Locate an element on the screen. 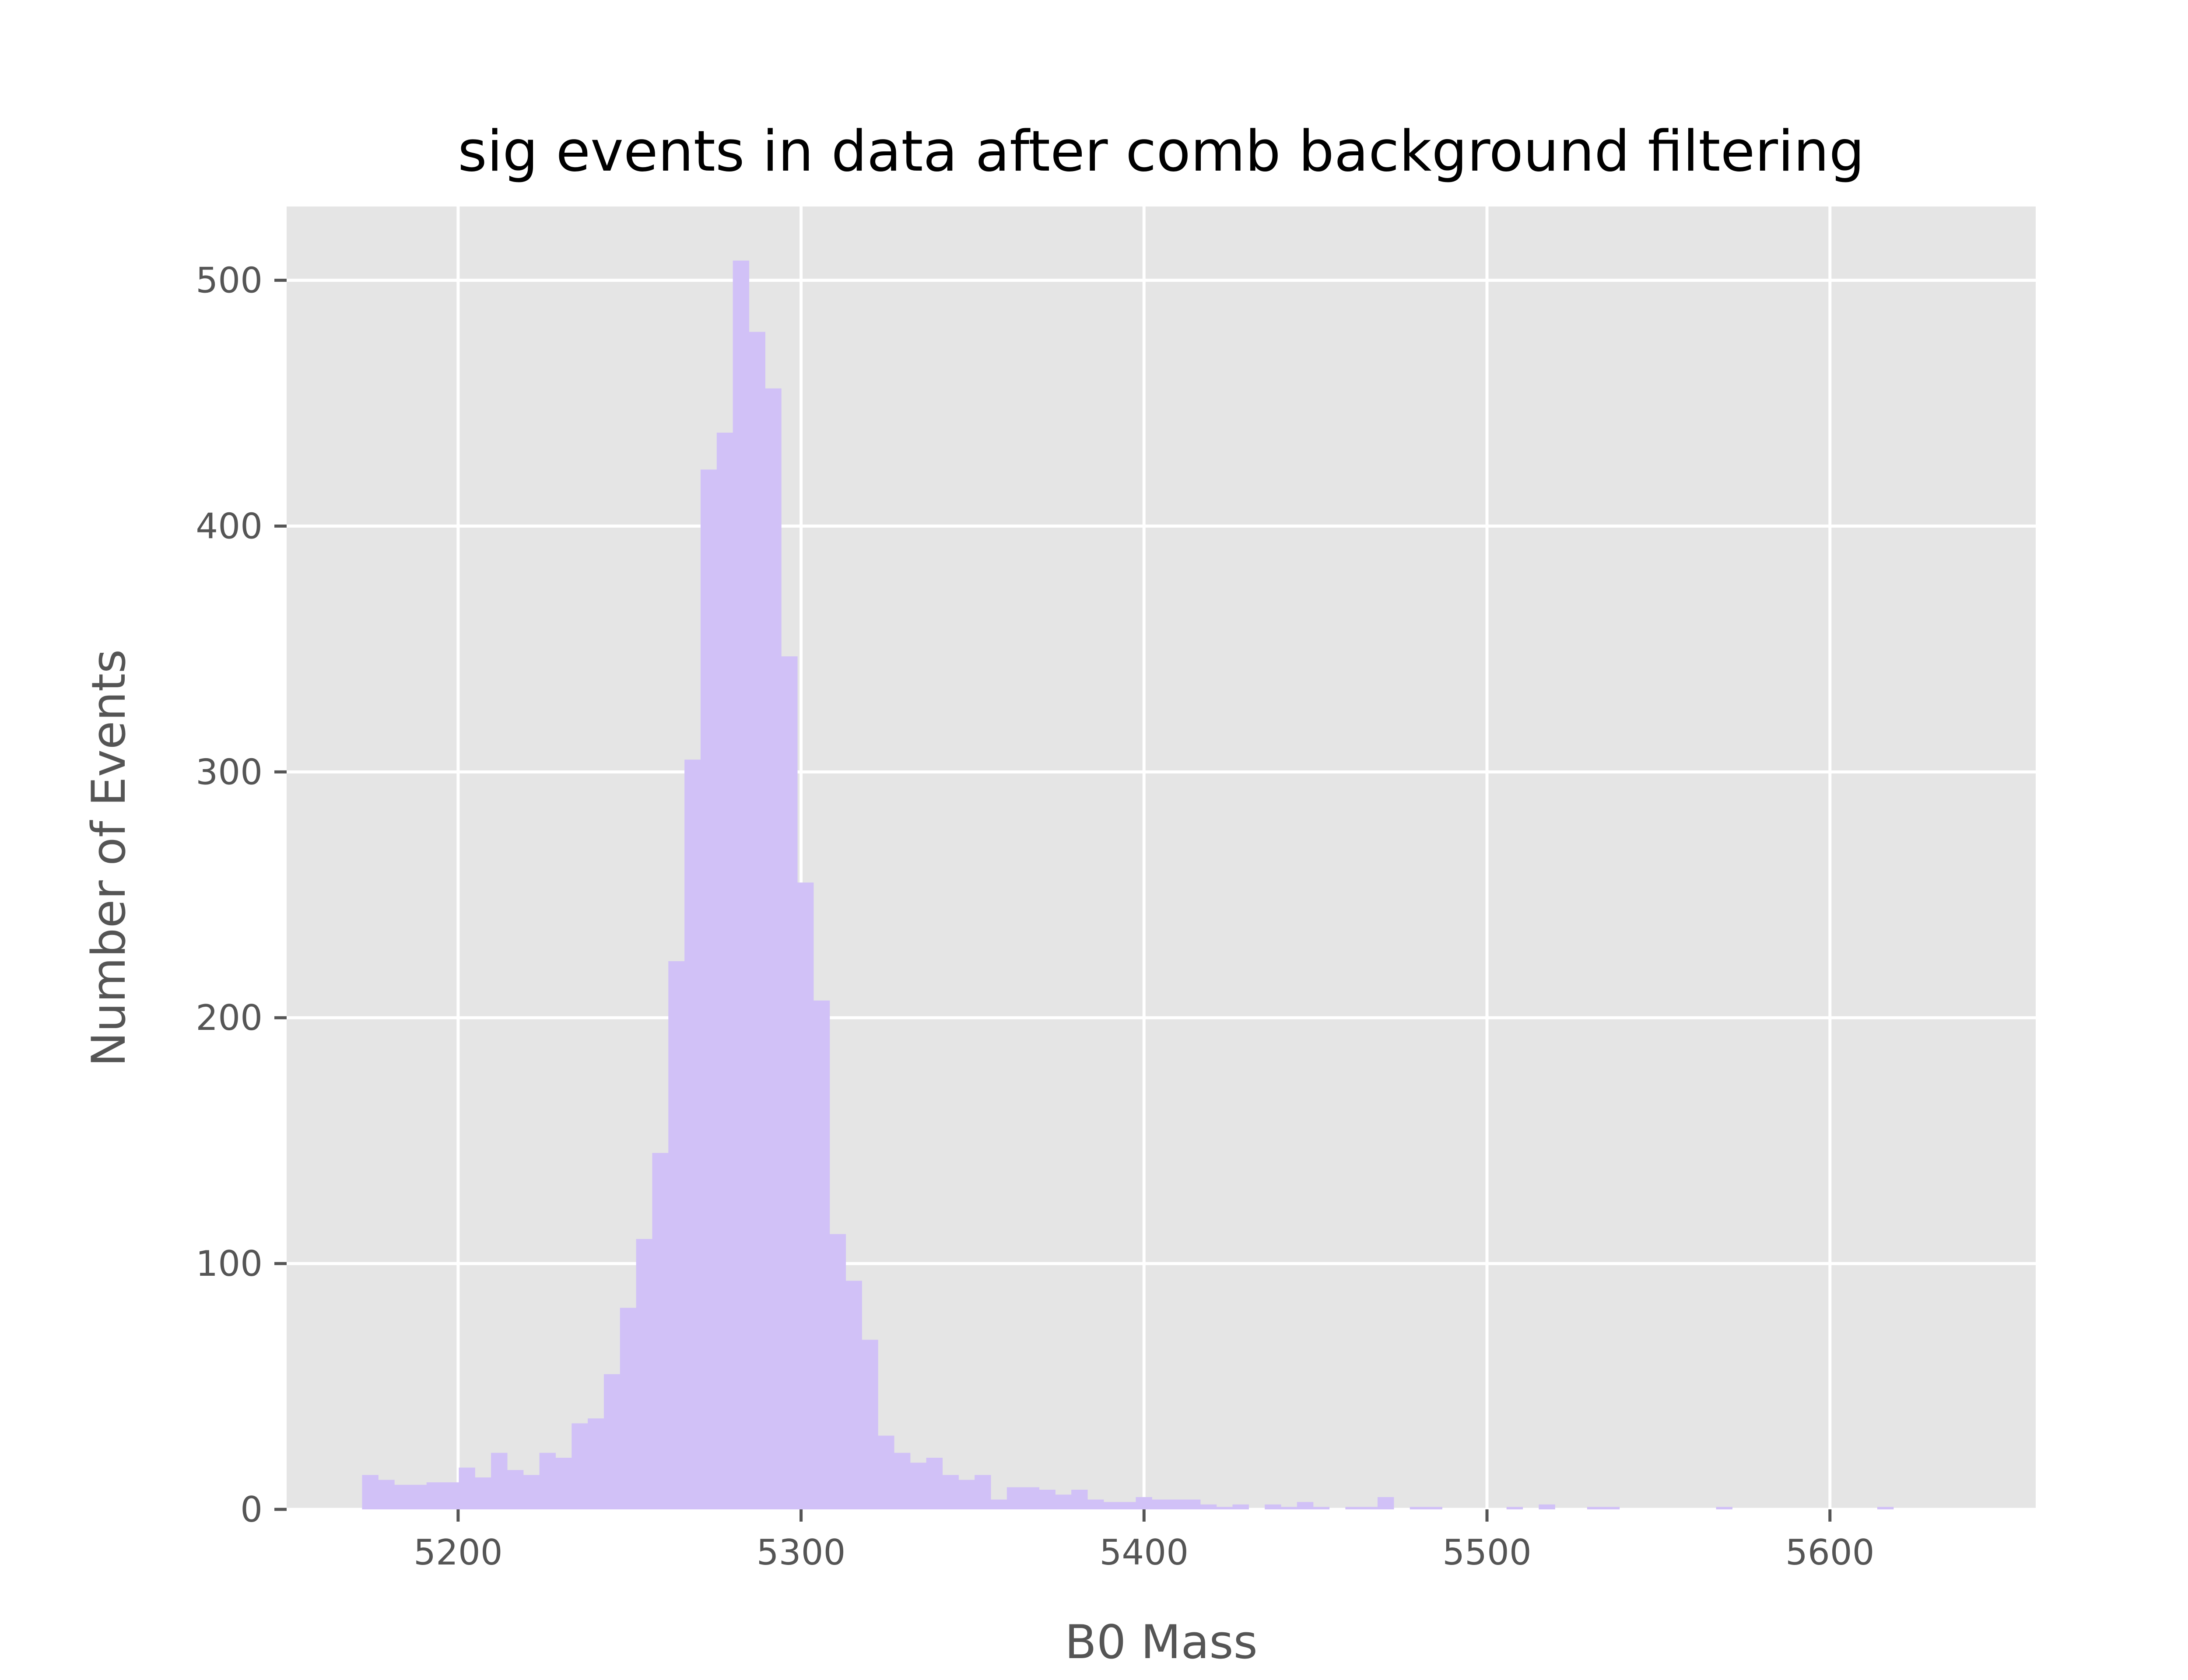 The width and height of the screenshot is (2188, 1680). y-tick-label: 300 is located at coordinates (229, 772).